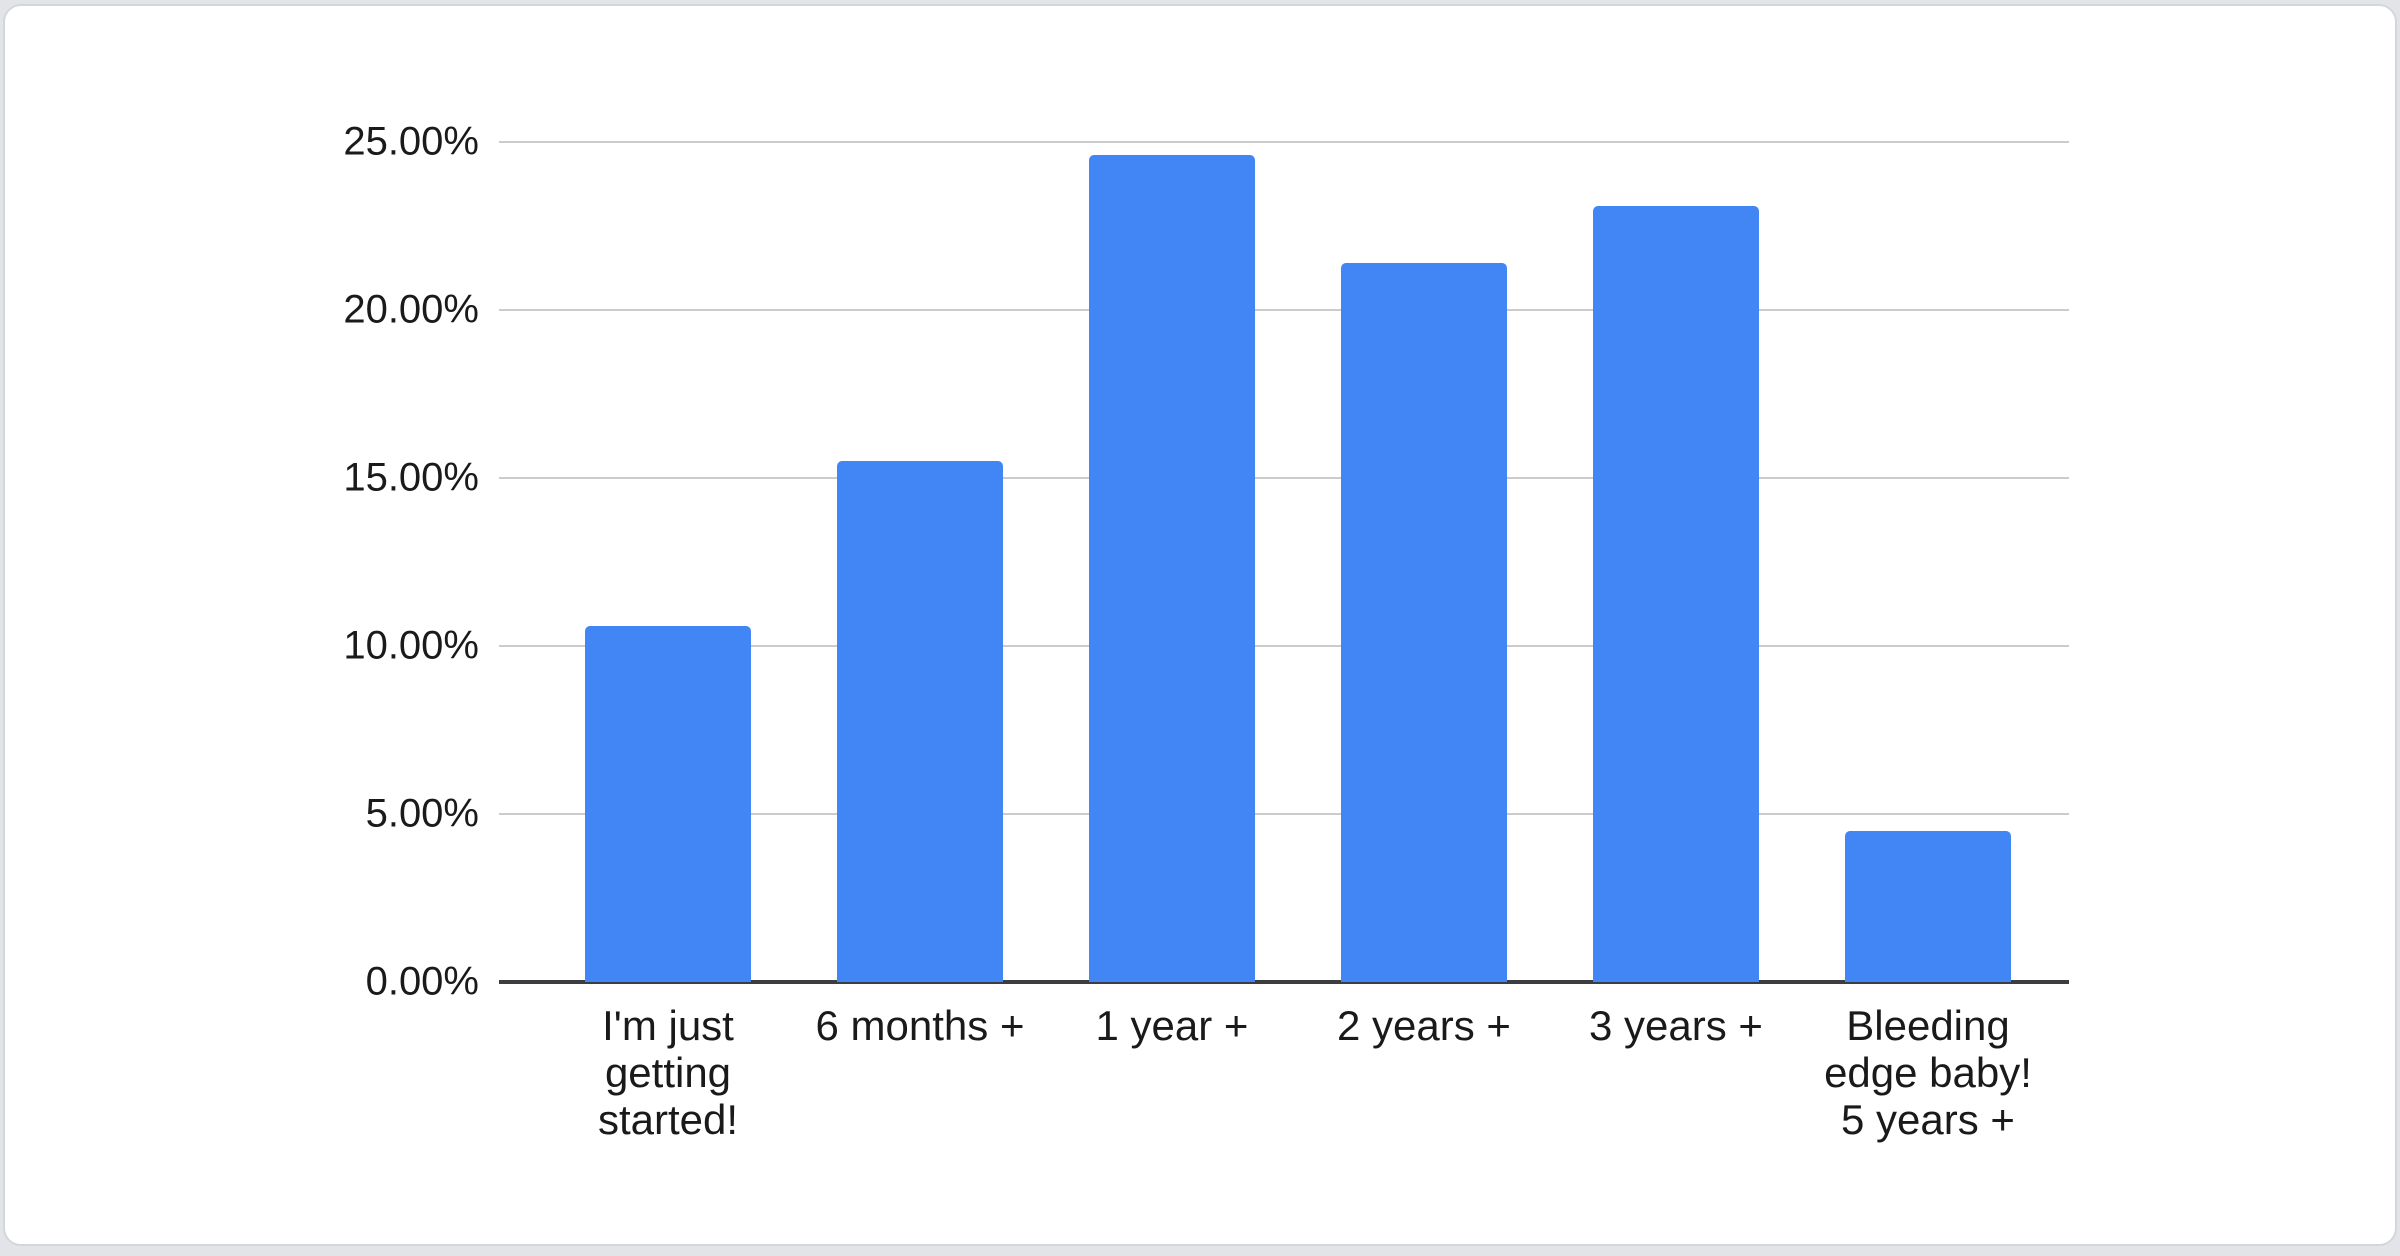 This screenshot has width=2400, height=1256. What do you see at coordinates (422, 813) in the screenshot?
I see `y-axis-tick-label: 5.00%` at bounding box center [422, 813].